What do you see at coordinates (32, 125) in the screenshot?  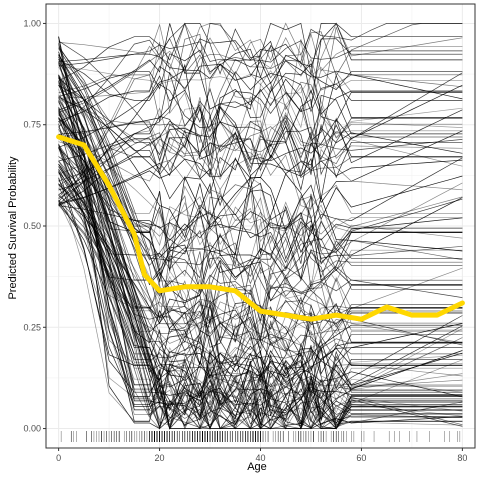 I see `y-tick-label: 0.75` at bounding box center [32, 125].